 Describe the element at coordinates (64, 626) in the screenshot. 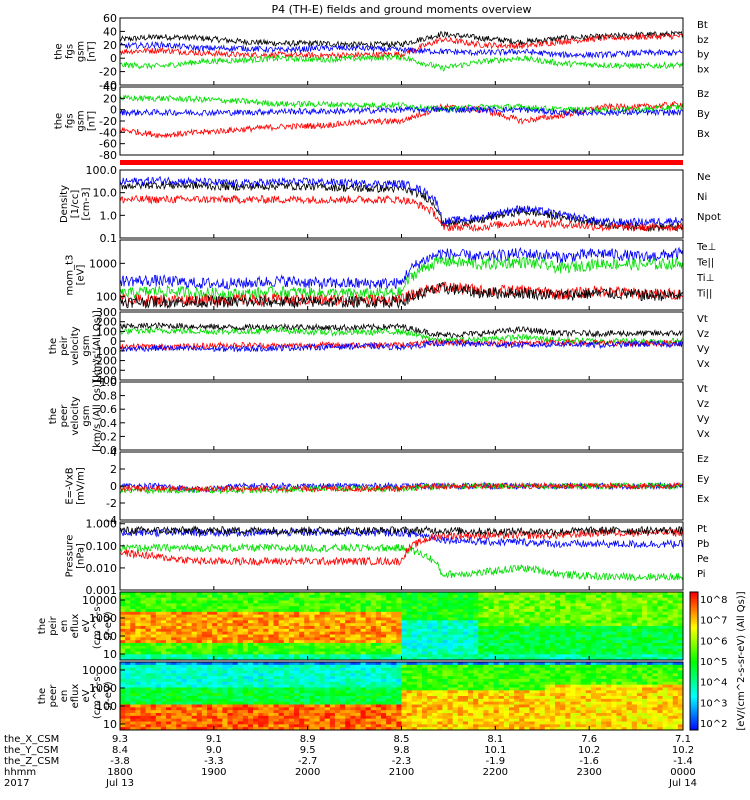

I see `y-axis-label: en` at that location.